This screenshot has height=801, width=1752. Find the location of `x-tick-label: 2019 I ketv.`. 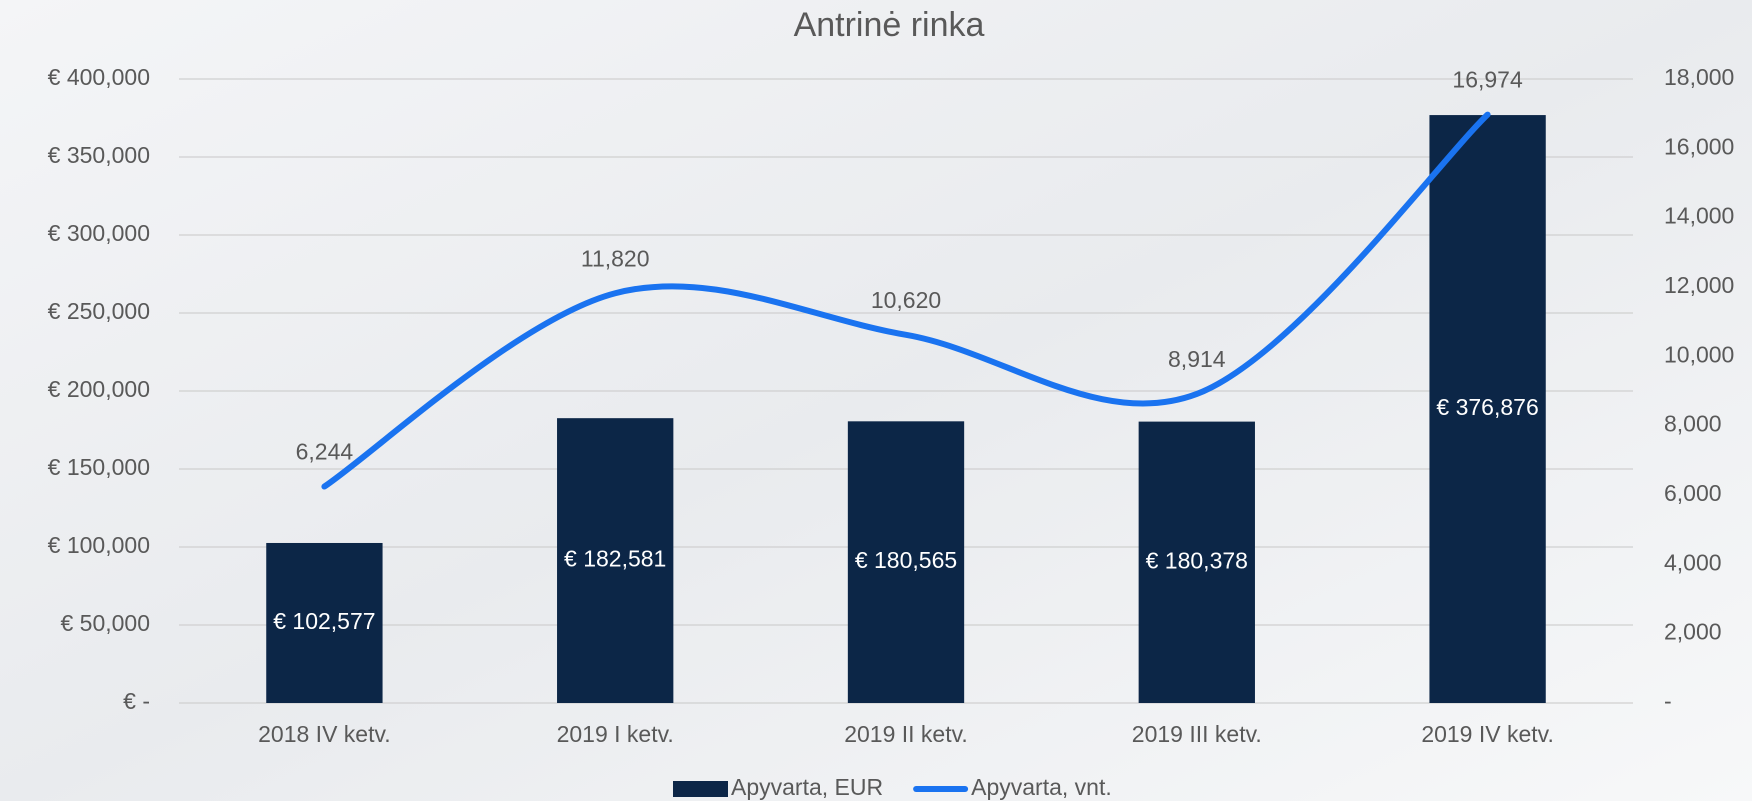

x-tick-label: 2019 I ketv. is located at coordinates (615, 734).